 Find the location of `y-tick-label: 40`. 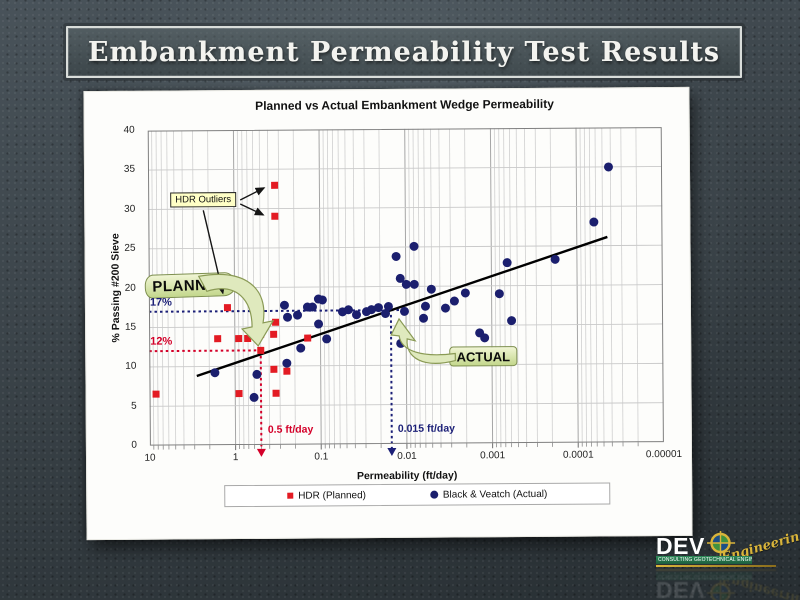

y-tick-label: 40 is located at coordinates (129, 130).